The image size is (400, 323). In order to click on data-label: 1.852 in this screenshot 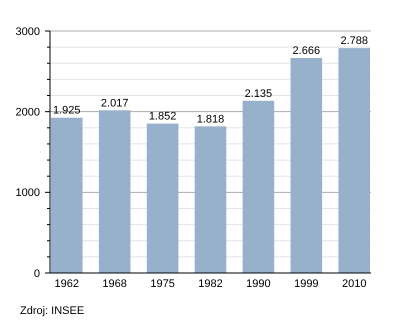, I will do `click(162, 116)`.